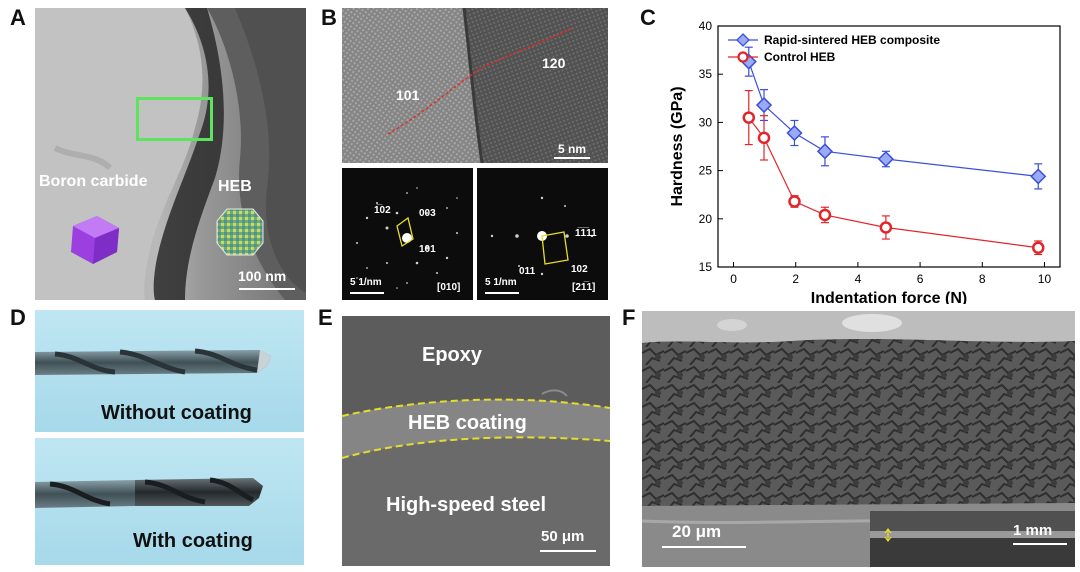 Image resolution: width=1080 pixels, height=572 pixels. I want to click on saed-pattern-right: 1̅1̅11 011 102 5 1/nm [21̅1], so click(542, 234).